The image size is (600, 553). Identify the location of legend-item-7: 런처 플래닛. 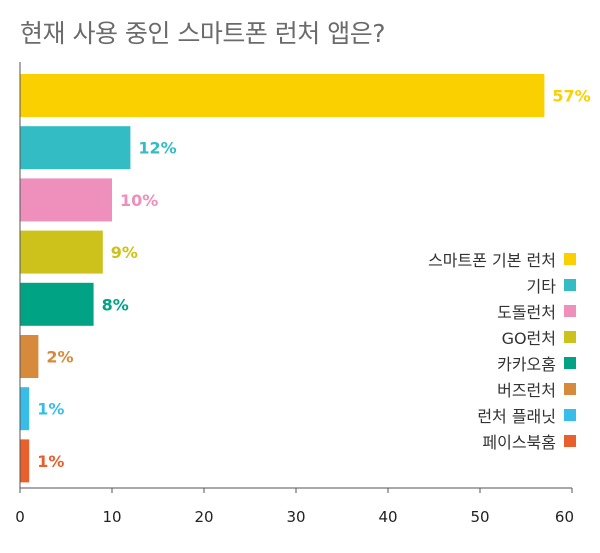
(502, 415).